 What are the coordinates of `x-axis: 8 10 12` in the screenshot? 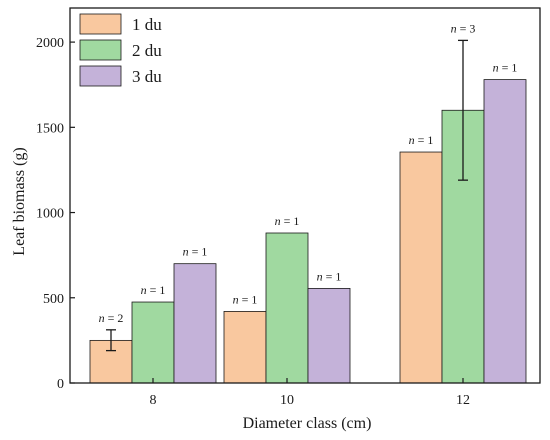 It's located at (310, 393).